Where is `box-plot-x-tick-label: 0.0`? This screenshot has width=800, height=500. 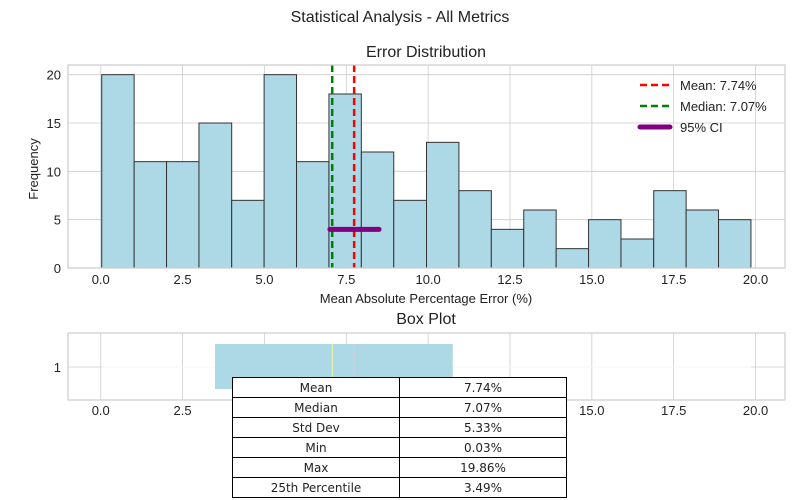
box-plot-x-tick-label: 0.0 is located at coordinates (101, 410).